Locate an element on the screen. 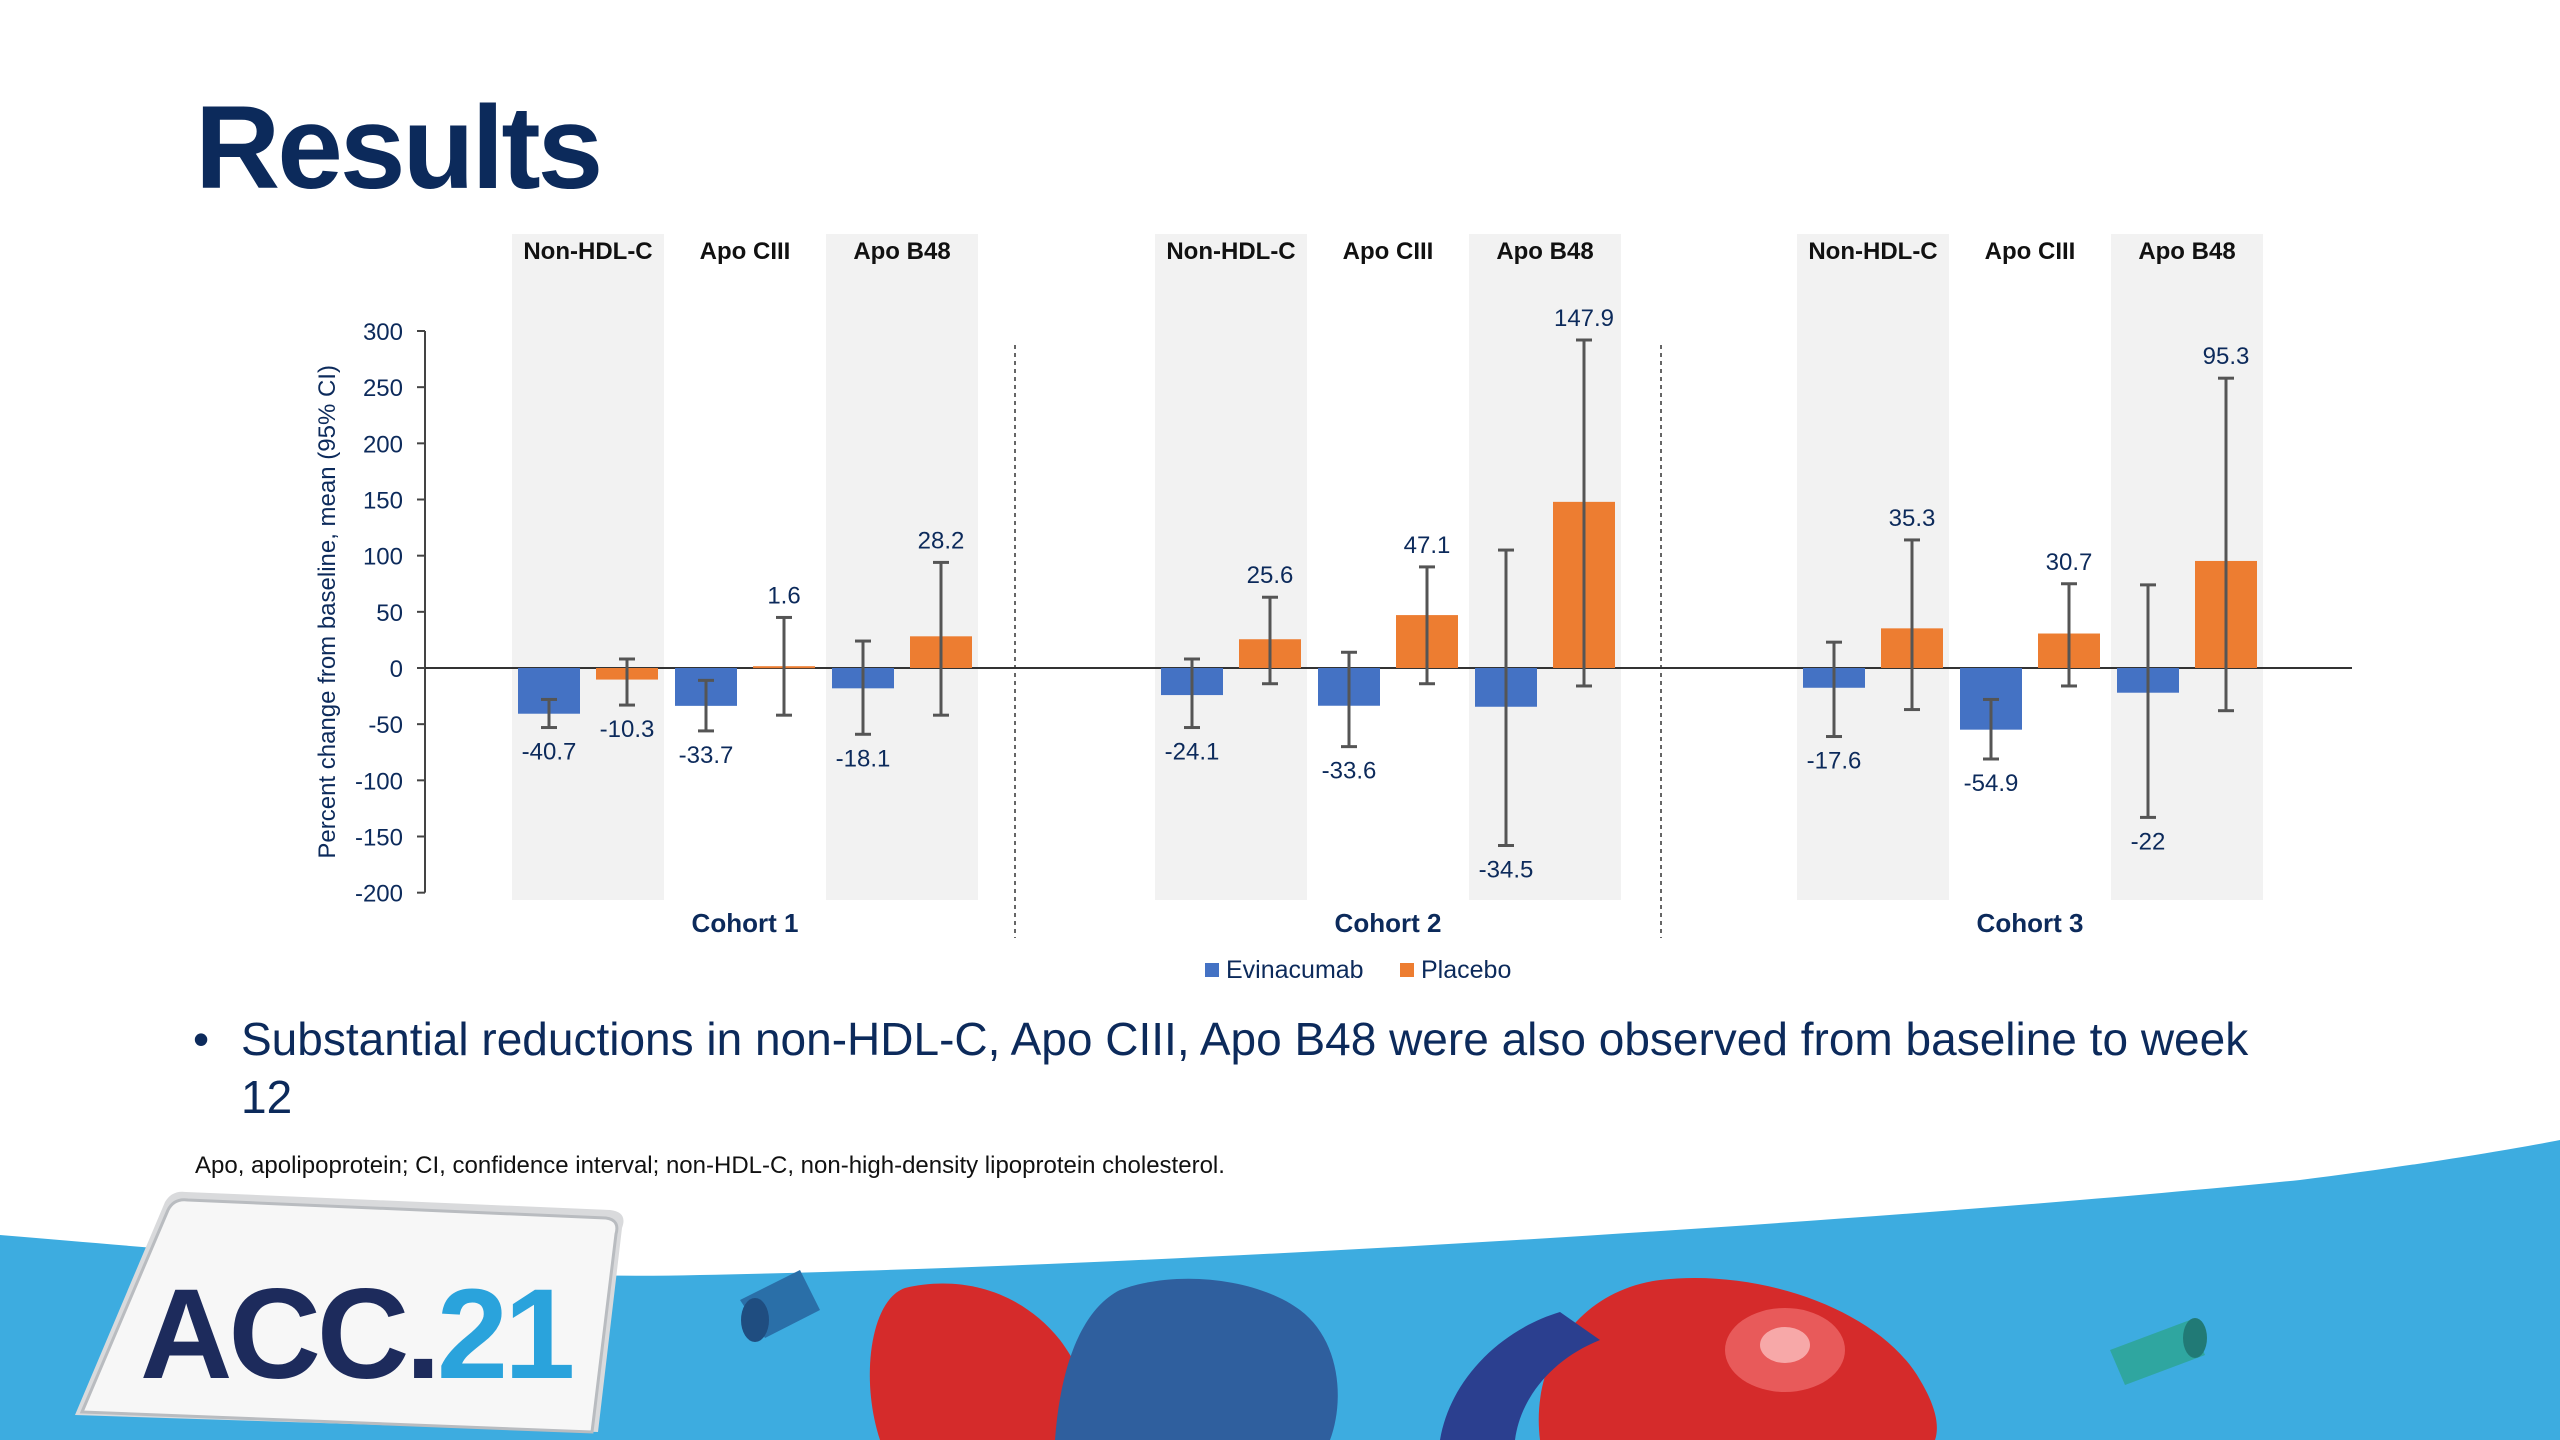 This screenshot has height=1440, width=2560. legend-label: Placebo is located at coordinates (1466, 970).